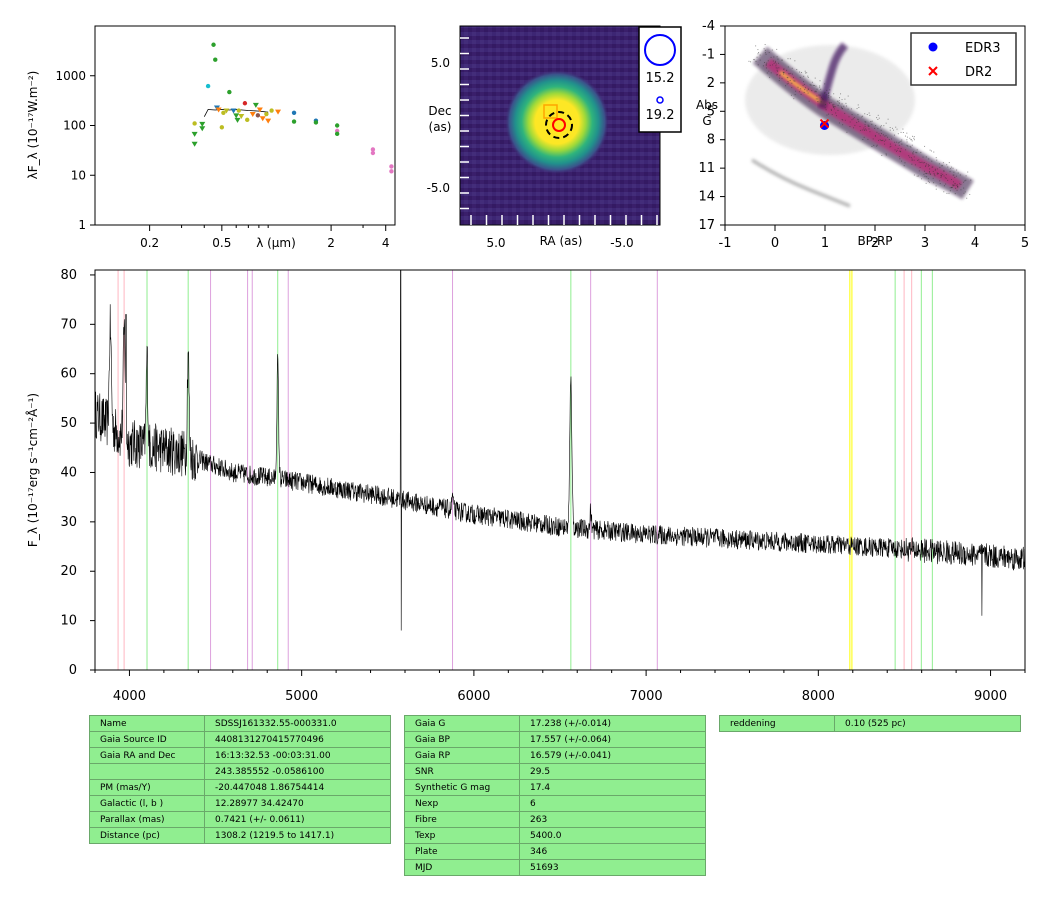 This screenshot has width=1050, height=902. I want to click on table-value: 17.4, so click(612, 787).